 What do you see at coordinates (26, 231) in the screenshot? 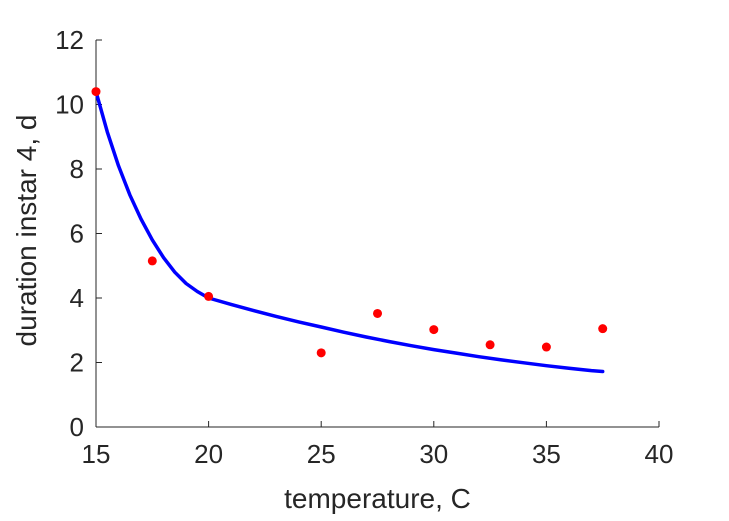
I see `y-axis-label: duration instar 4, d` at bounding box center [26, 231].